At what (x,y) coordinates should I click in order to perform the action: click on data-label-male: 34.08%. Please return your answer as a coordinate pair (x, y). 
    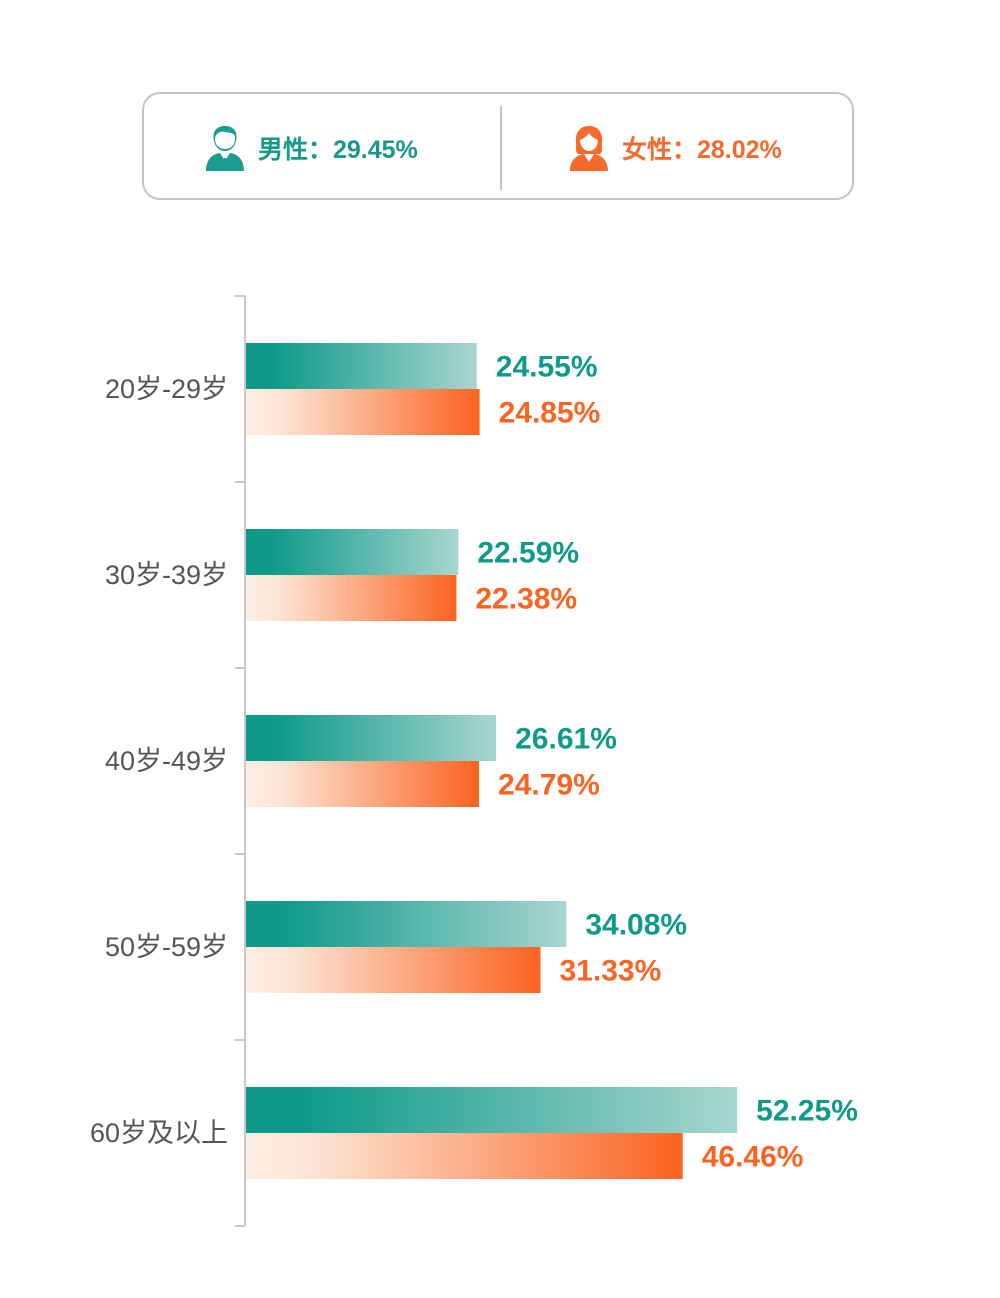
    Looking at the image, I should click on (636, 925).